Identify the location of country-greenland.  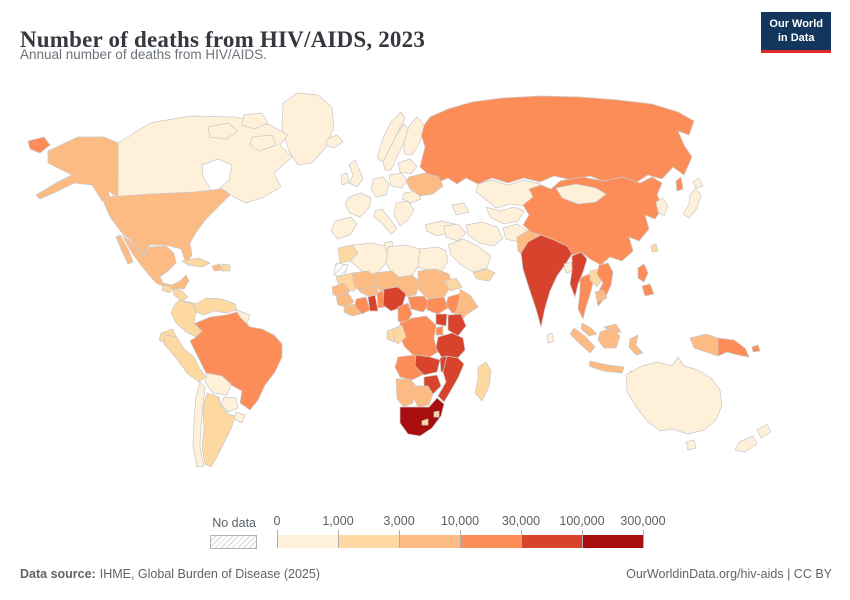
(308, 129).